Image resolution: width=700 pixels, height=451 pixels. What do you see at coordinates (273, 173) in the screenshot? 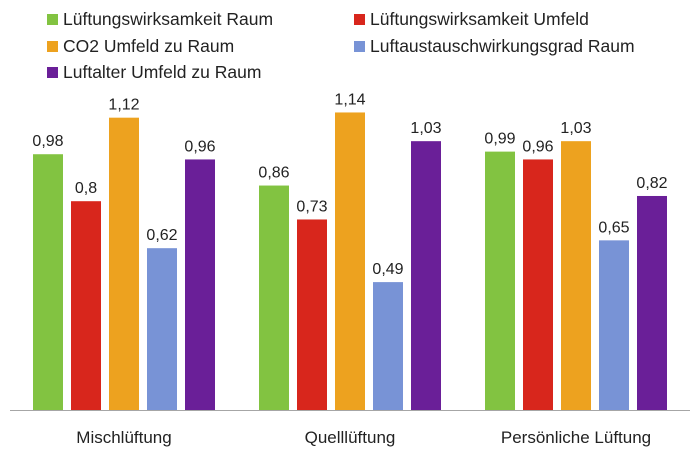
I see `data-label: 0,86` at bounding box center [273, 173].